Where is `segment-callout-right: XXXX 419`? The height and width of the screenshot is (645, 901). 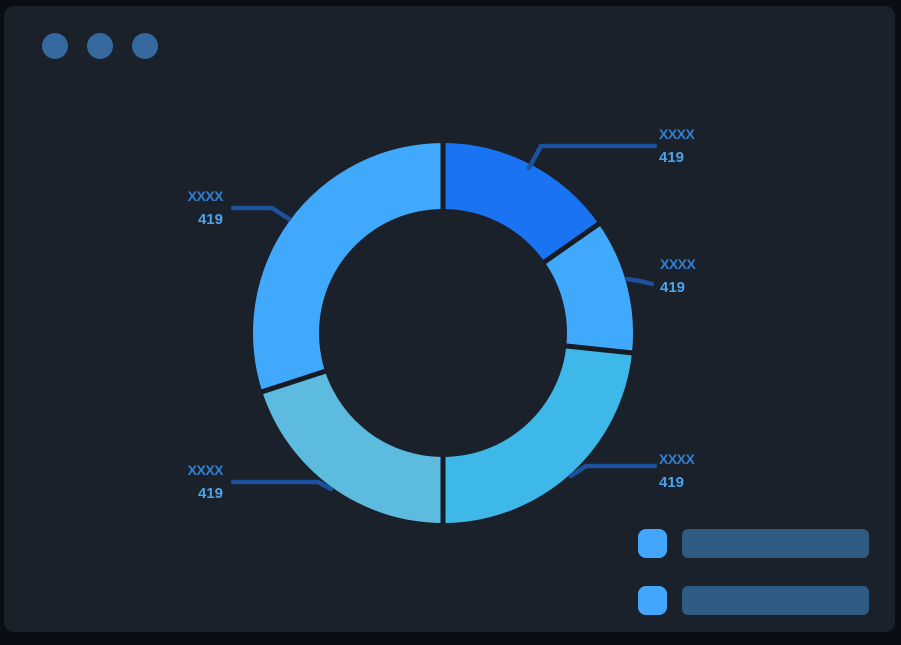 segment-callout-right: XXXX 419 is located at coordinates (678, 276).